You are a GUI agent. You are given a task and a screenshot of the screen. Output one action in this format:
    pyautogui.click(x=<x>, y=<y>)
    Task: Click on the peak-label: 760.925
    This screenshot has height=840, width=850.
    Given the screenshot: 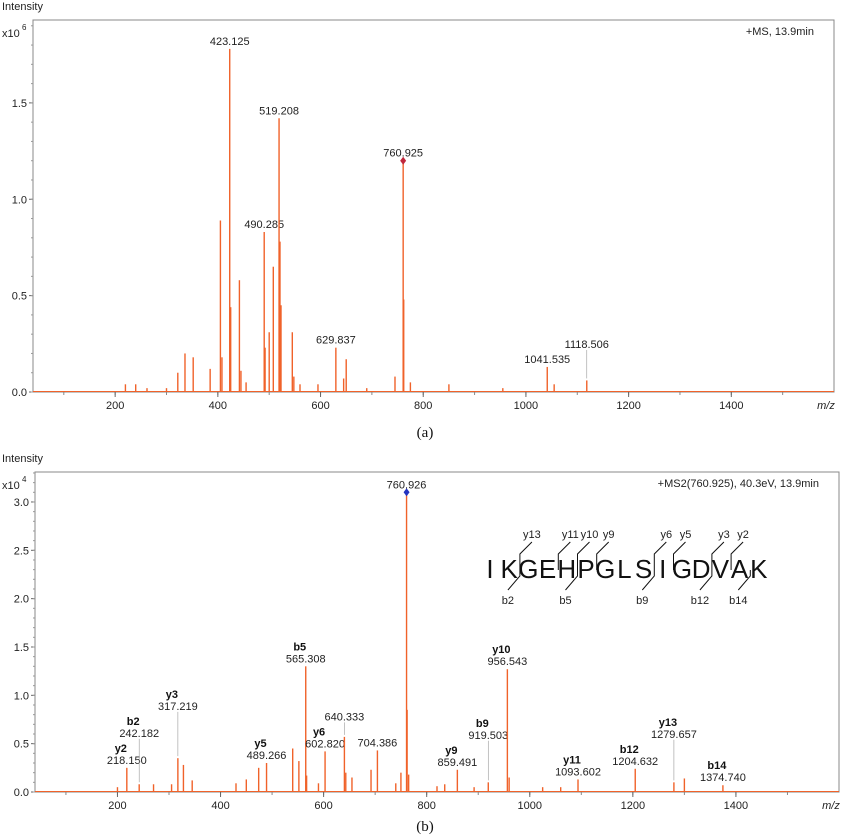 What is the action you would take?
    pyautogui.click(x=403, y=154)
    